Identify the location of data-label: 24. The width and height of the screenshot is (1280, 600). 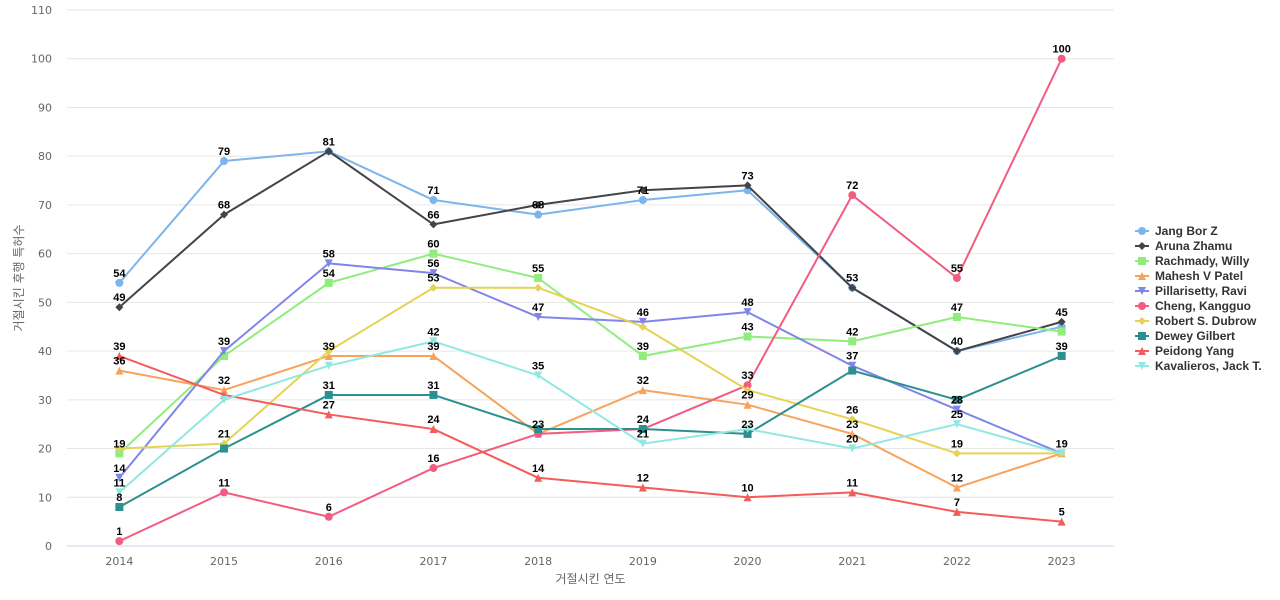
(643, 420).